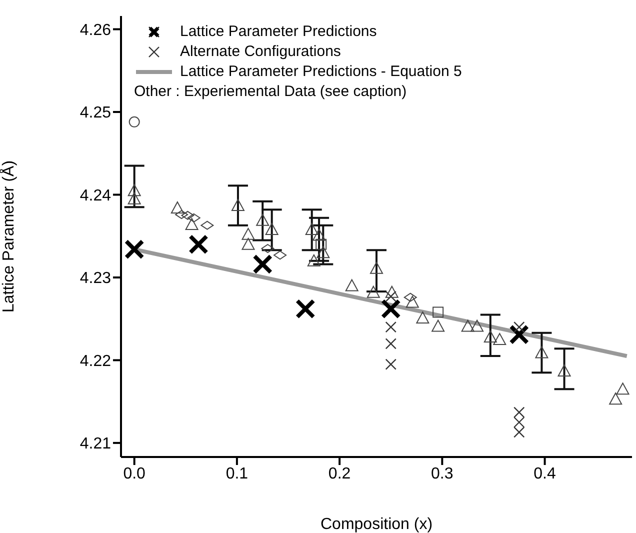 Image resolution: width=636 pixels, height=533 pixels. Describe the element at coordinates (96, 279) in the screenshot. I see `y-tick-label: 4.23` at that location.